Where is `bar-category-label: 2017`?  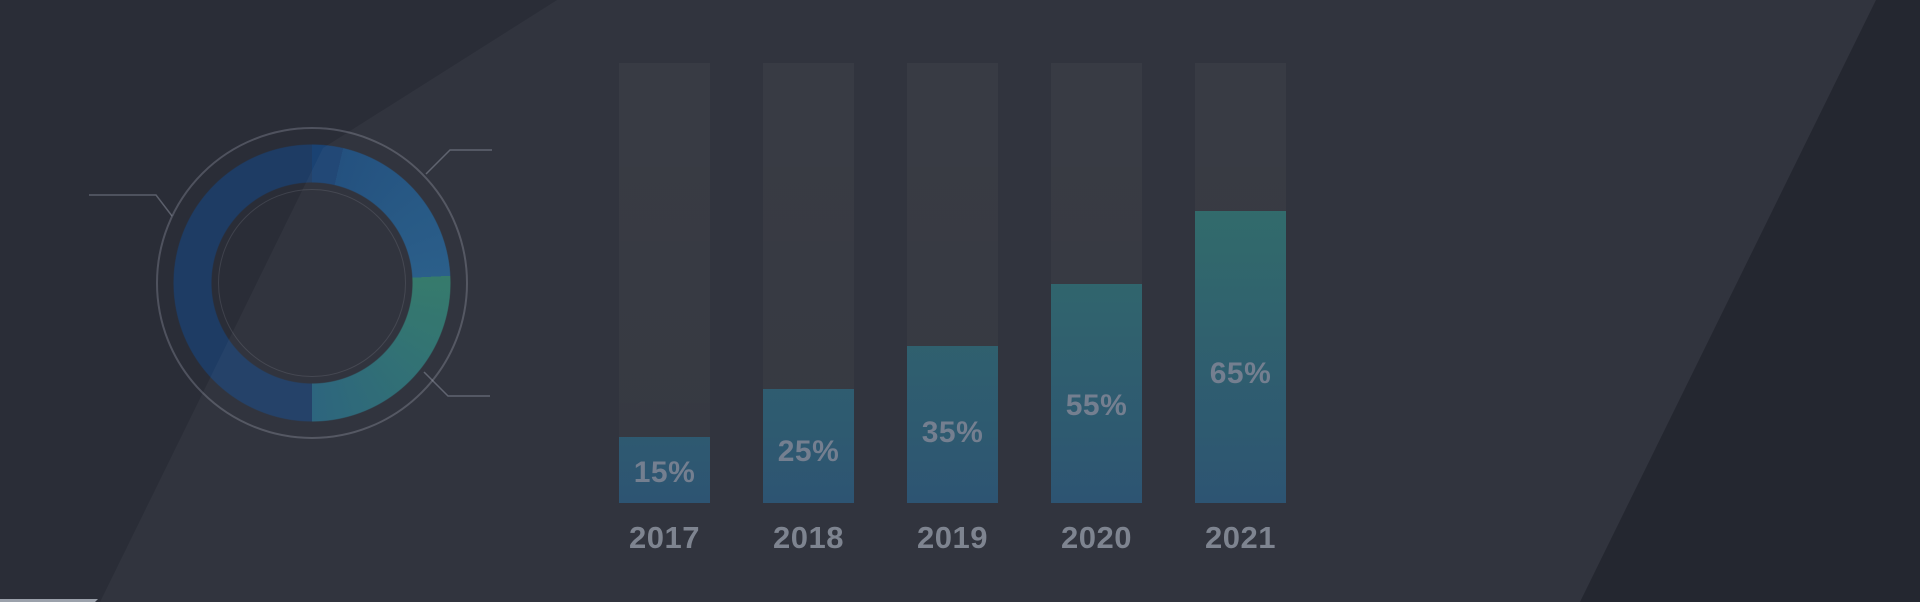
bar-category-label: 2017 is located at coordinates (664, 537).